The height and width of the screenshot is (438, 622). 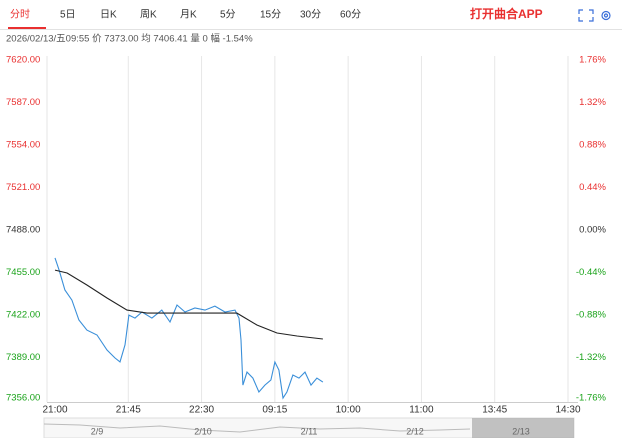 I want to click on x-tick-label: 09:15, so click(x=274, y=410).